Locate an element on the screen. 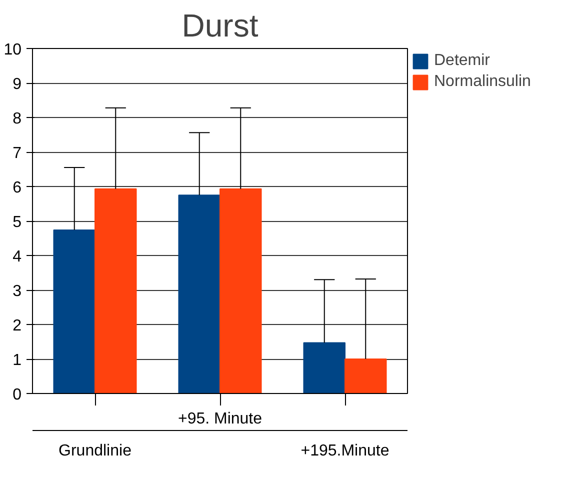 The image size is (582, 486). y-tick-label: 8 is located at coordinates (17, 119).